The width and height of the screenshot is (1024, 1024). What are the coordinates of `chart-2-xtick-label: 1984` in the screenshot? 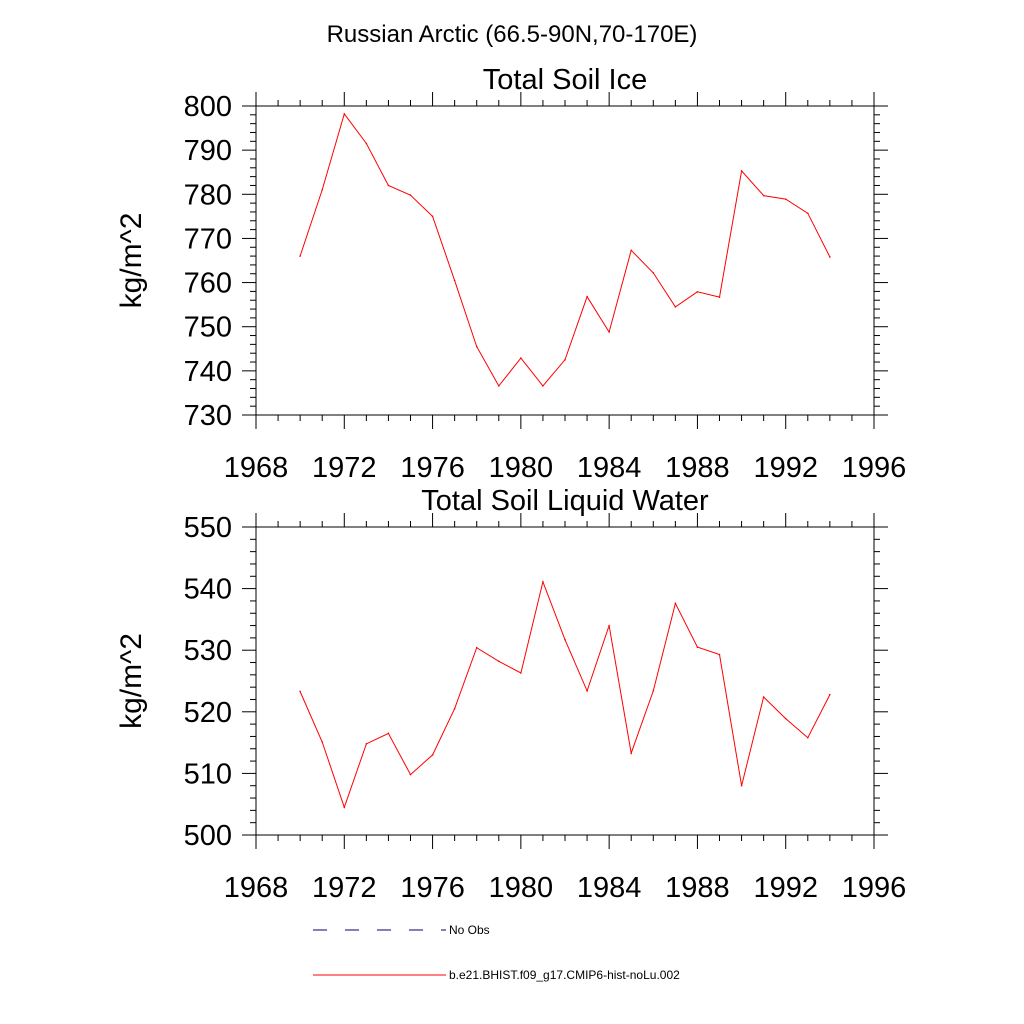 It's located at (609, 888).